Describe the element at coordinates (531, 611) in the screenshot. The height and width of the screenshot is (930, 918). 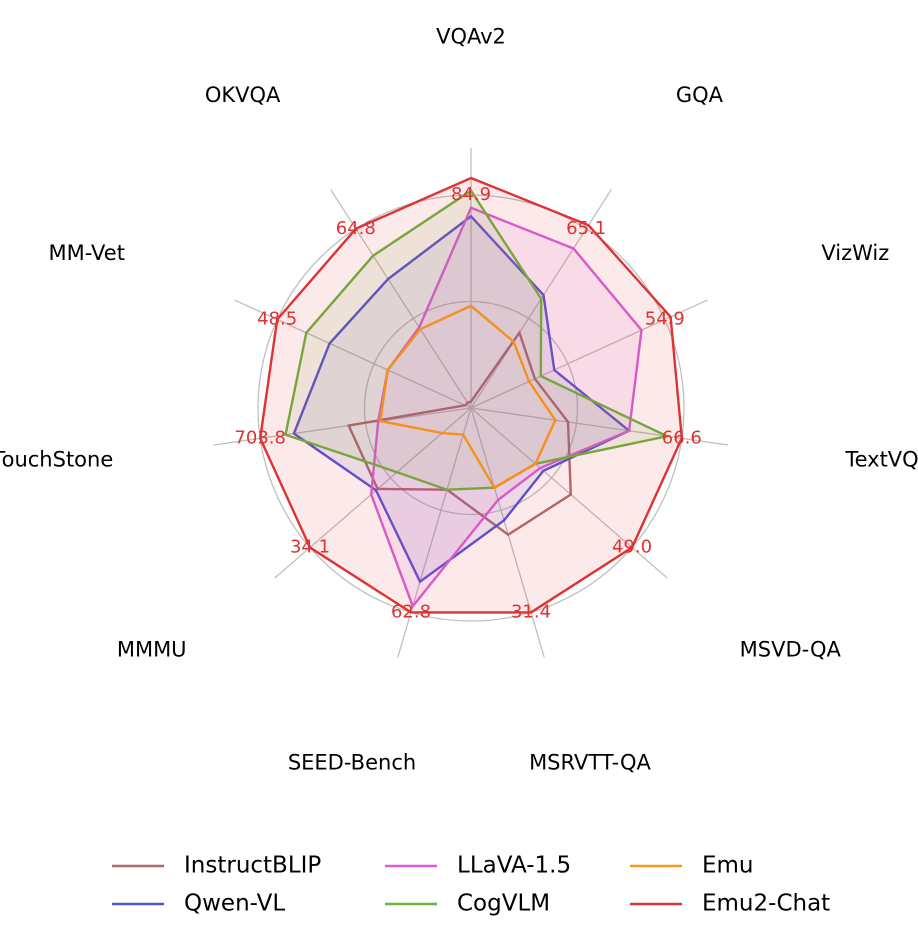
I see `value-label-msrvtt-qa: 31.4` at that location.